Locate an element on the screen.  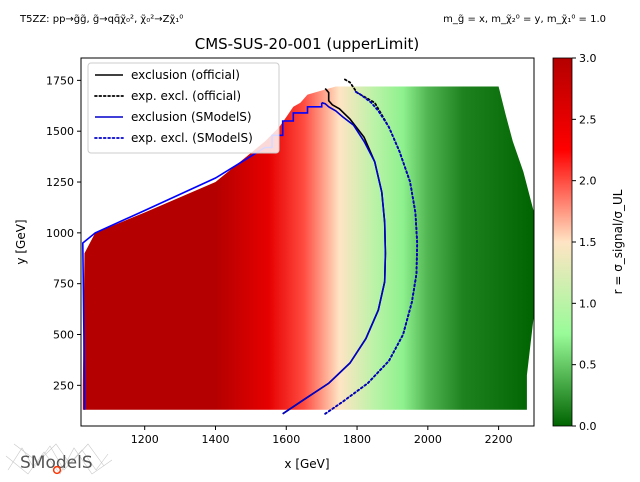
x-tick-label: 1200 is located at coordinates (145, 439).